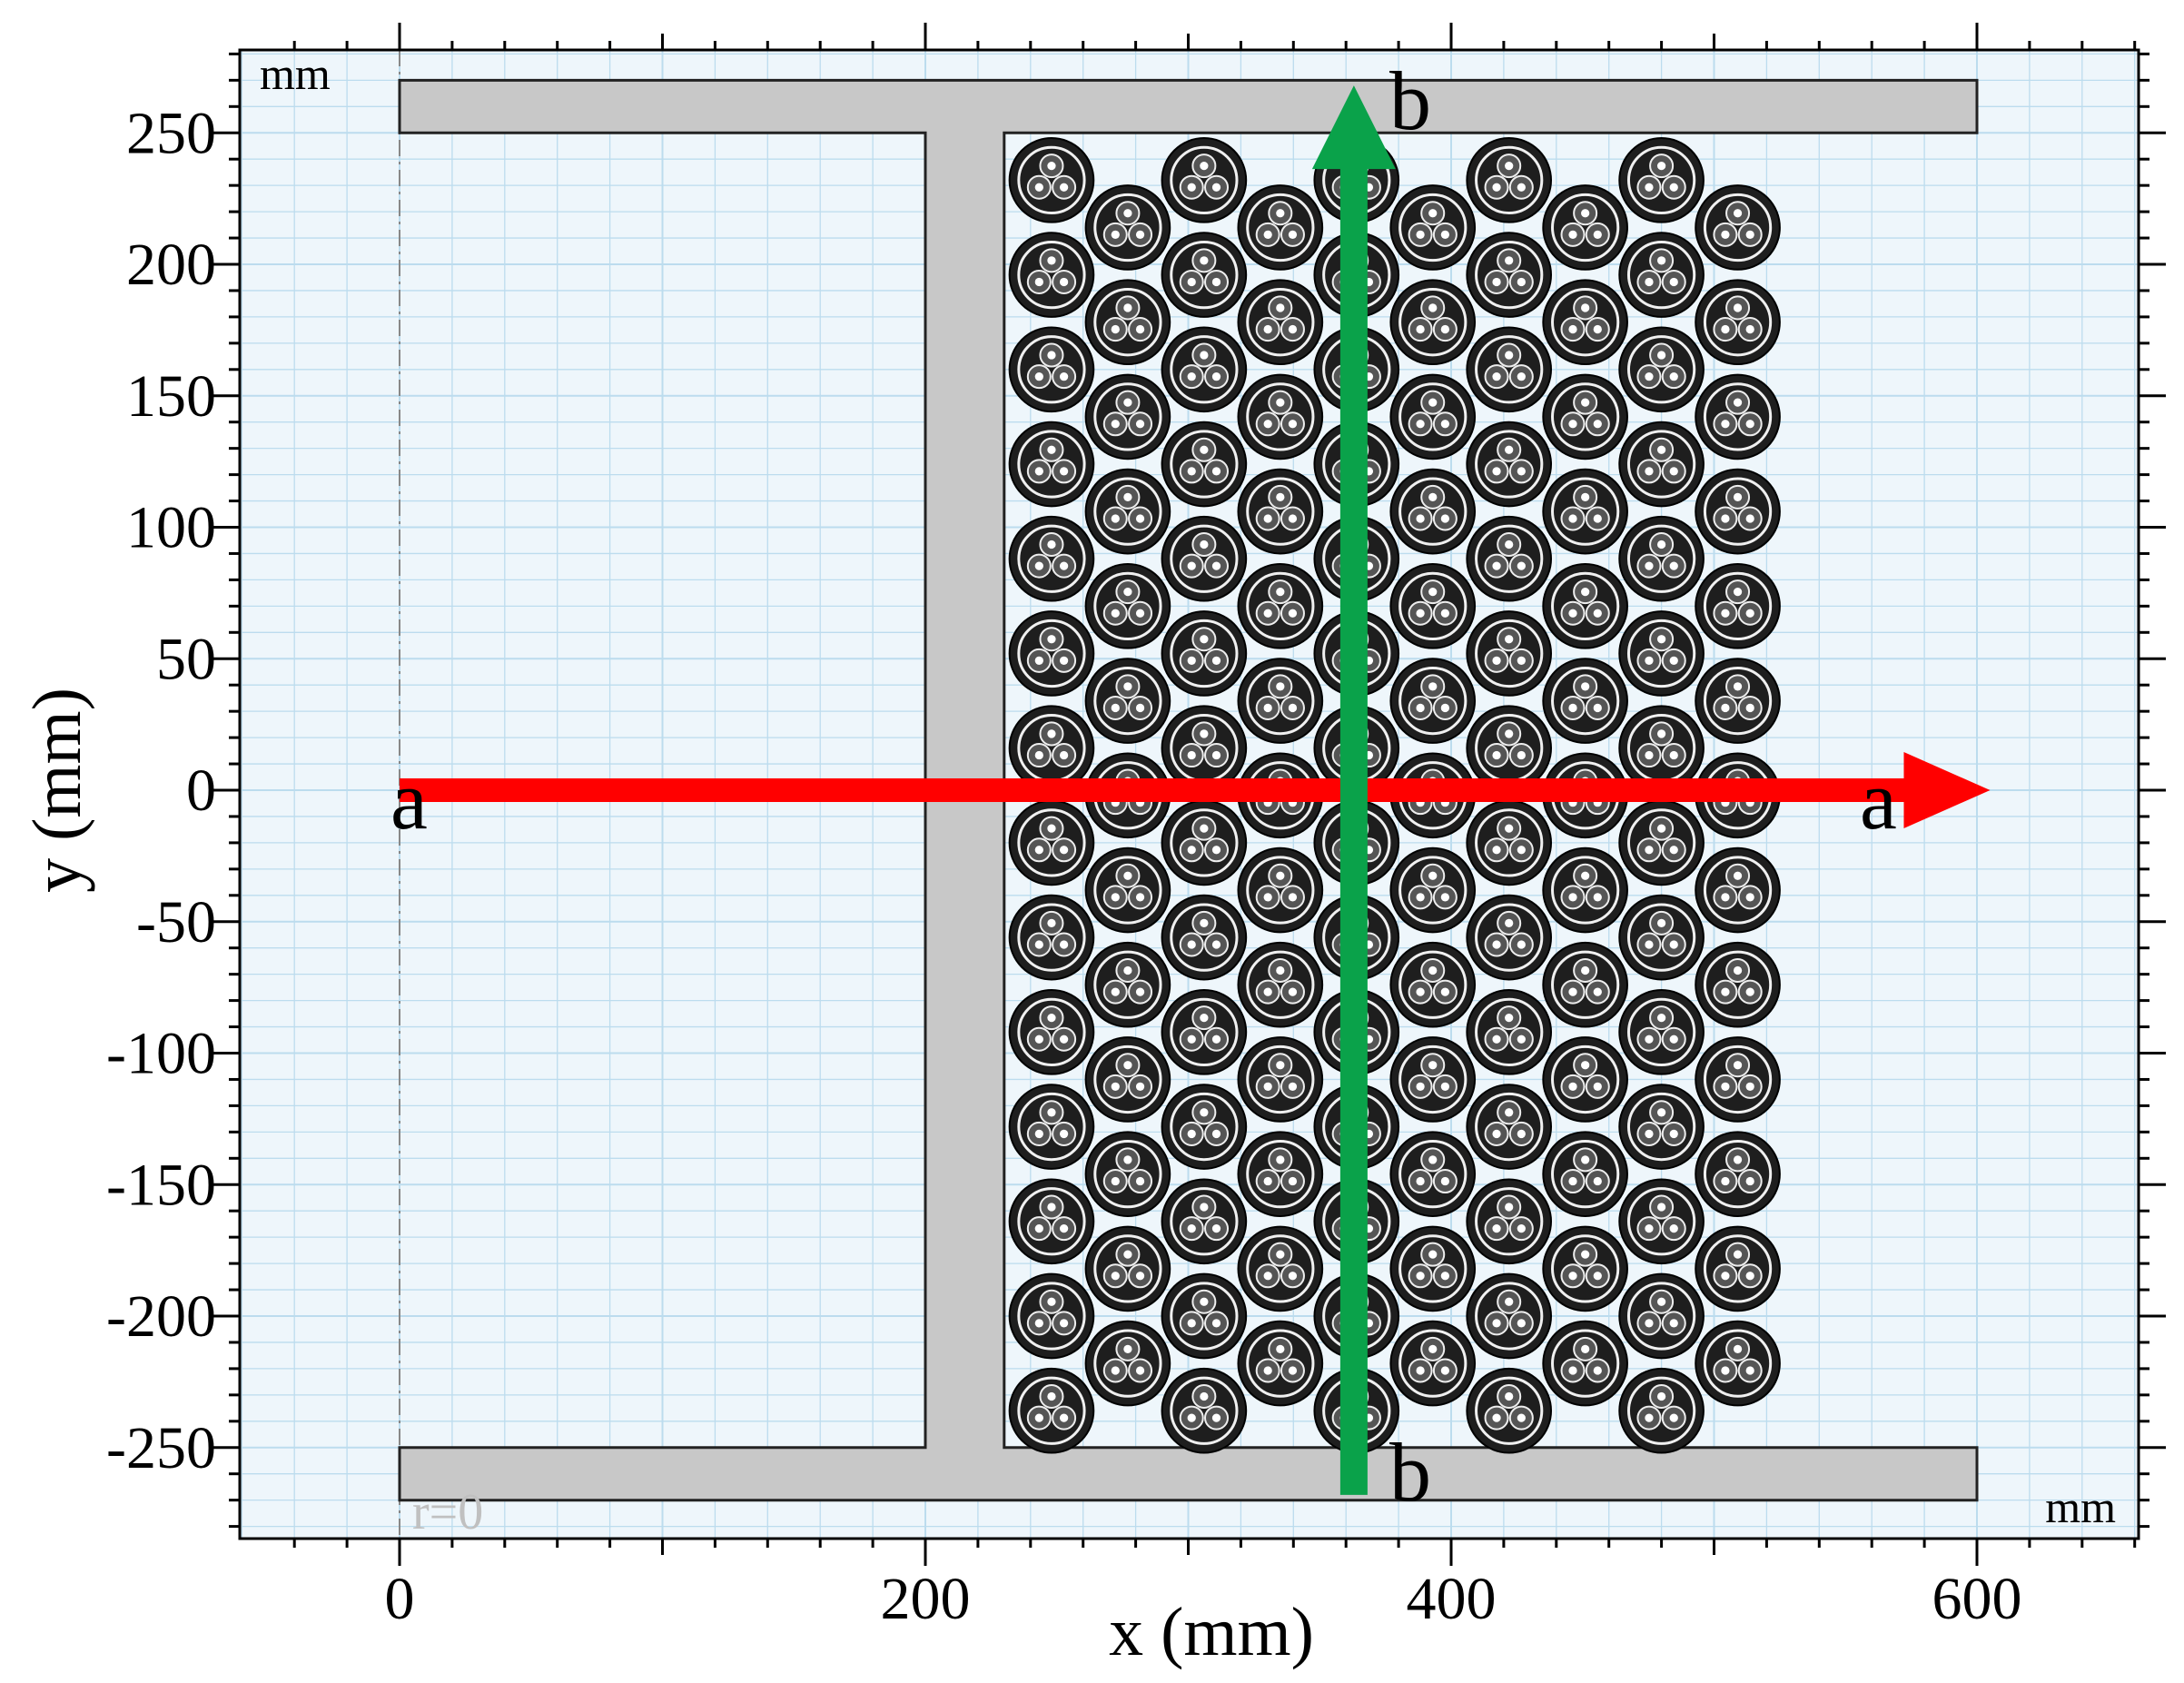  Describe the element at coordinates (409, 800) in the screenshot. I see `line-a-label-start: a` at that location.